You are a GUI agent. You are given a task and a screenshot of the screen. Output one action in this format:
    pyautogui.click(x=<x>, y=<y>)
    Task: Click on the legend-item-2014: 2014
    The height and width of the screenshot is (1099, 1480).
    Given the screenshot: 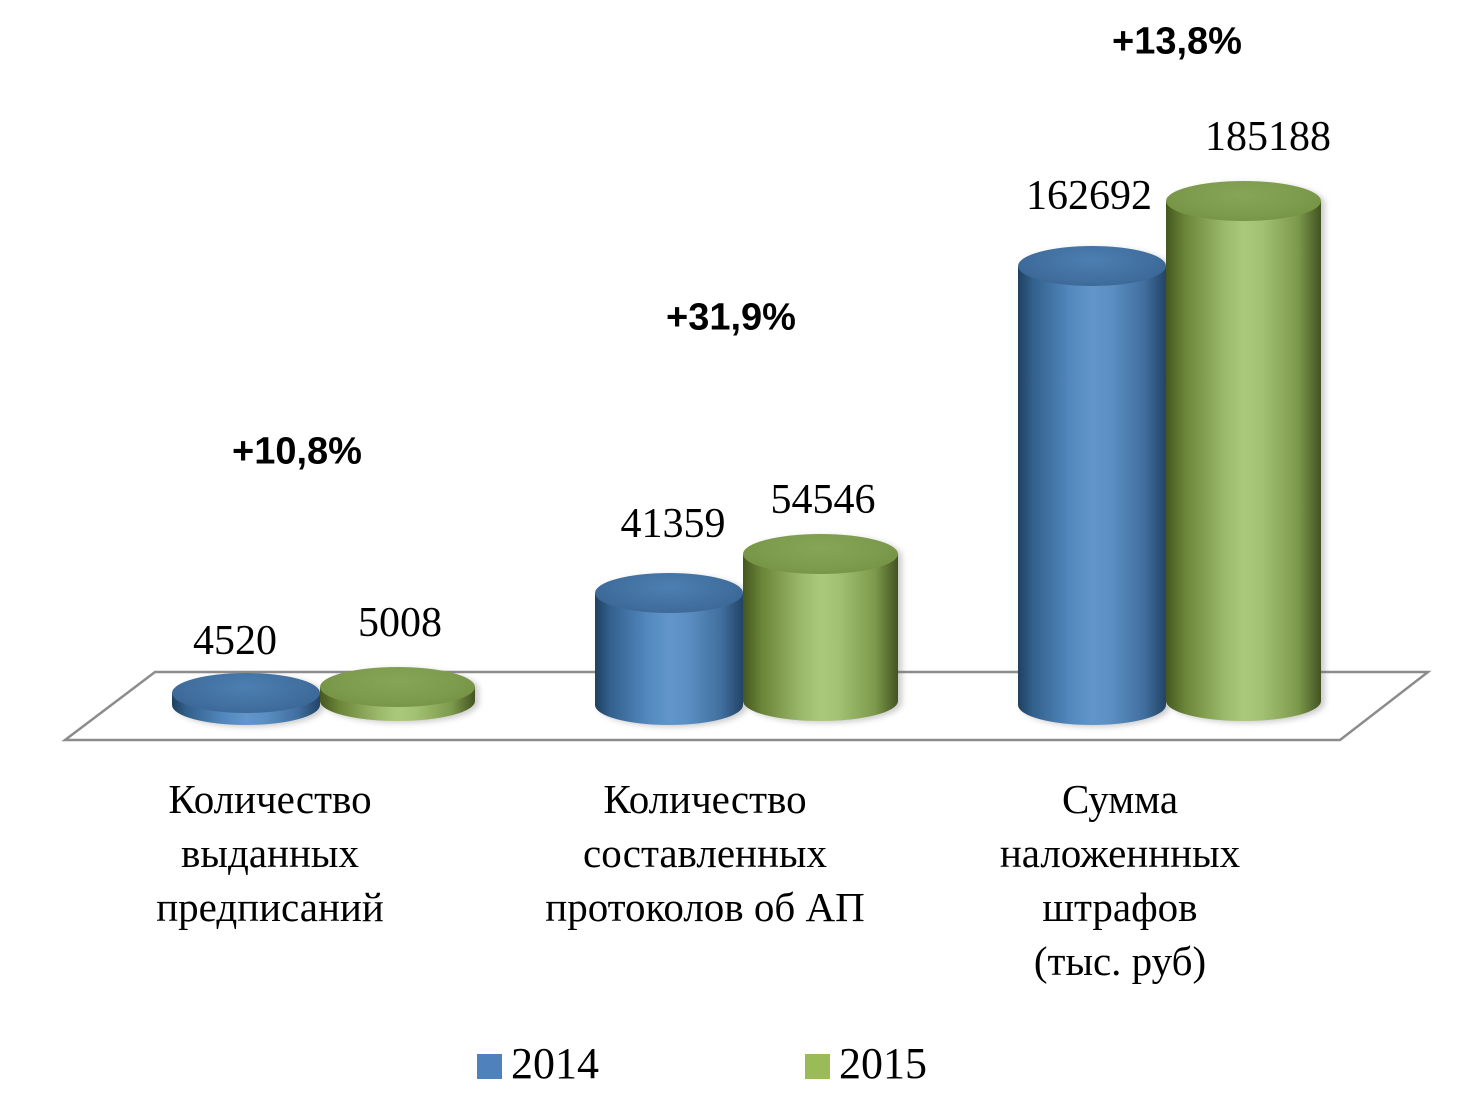 What is the action you would take?
    pyautogui.click(x=538, y=1064)
    